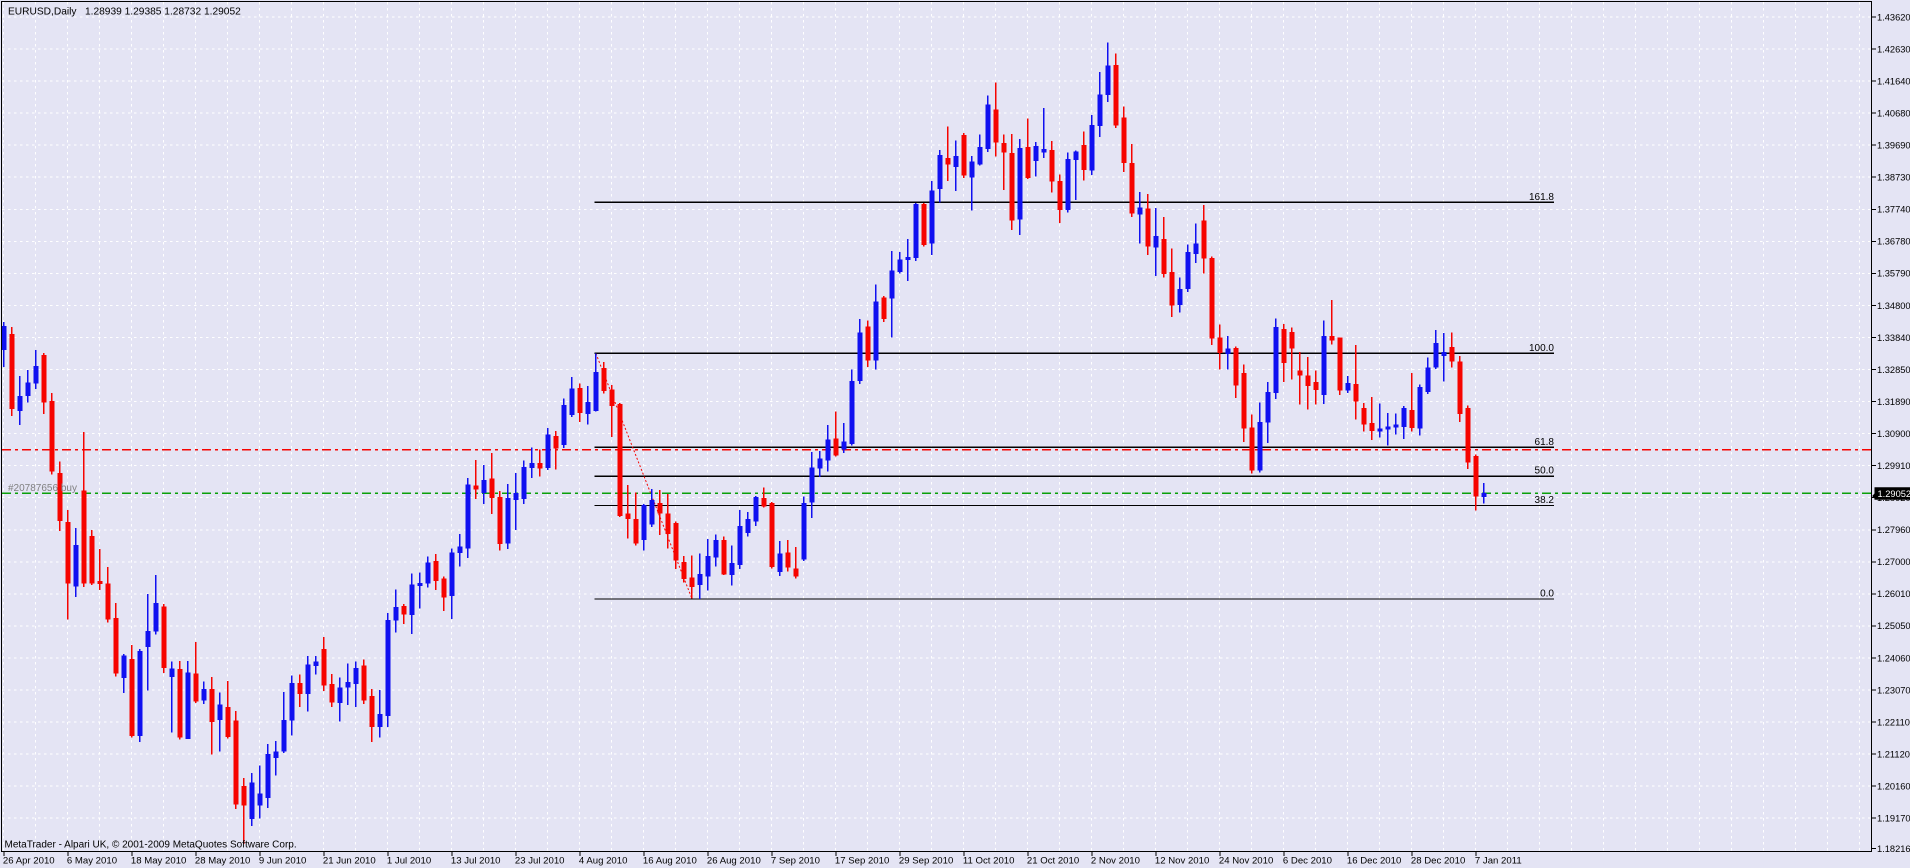 The image size is (1910, 868). I want to click on svg-text: 6 May 2010, so click(92, 861).